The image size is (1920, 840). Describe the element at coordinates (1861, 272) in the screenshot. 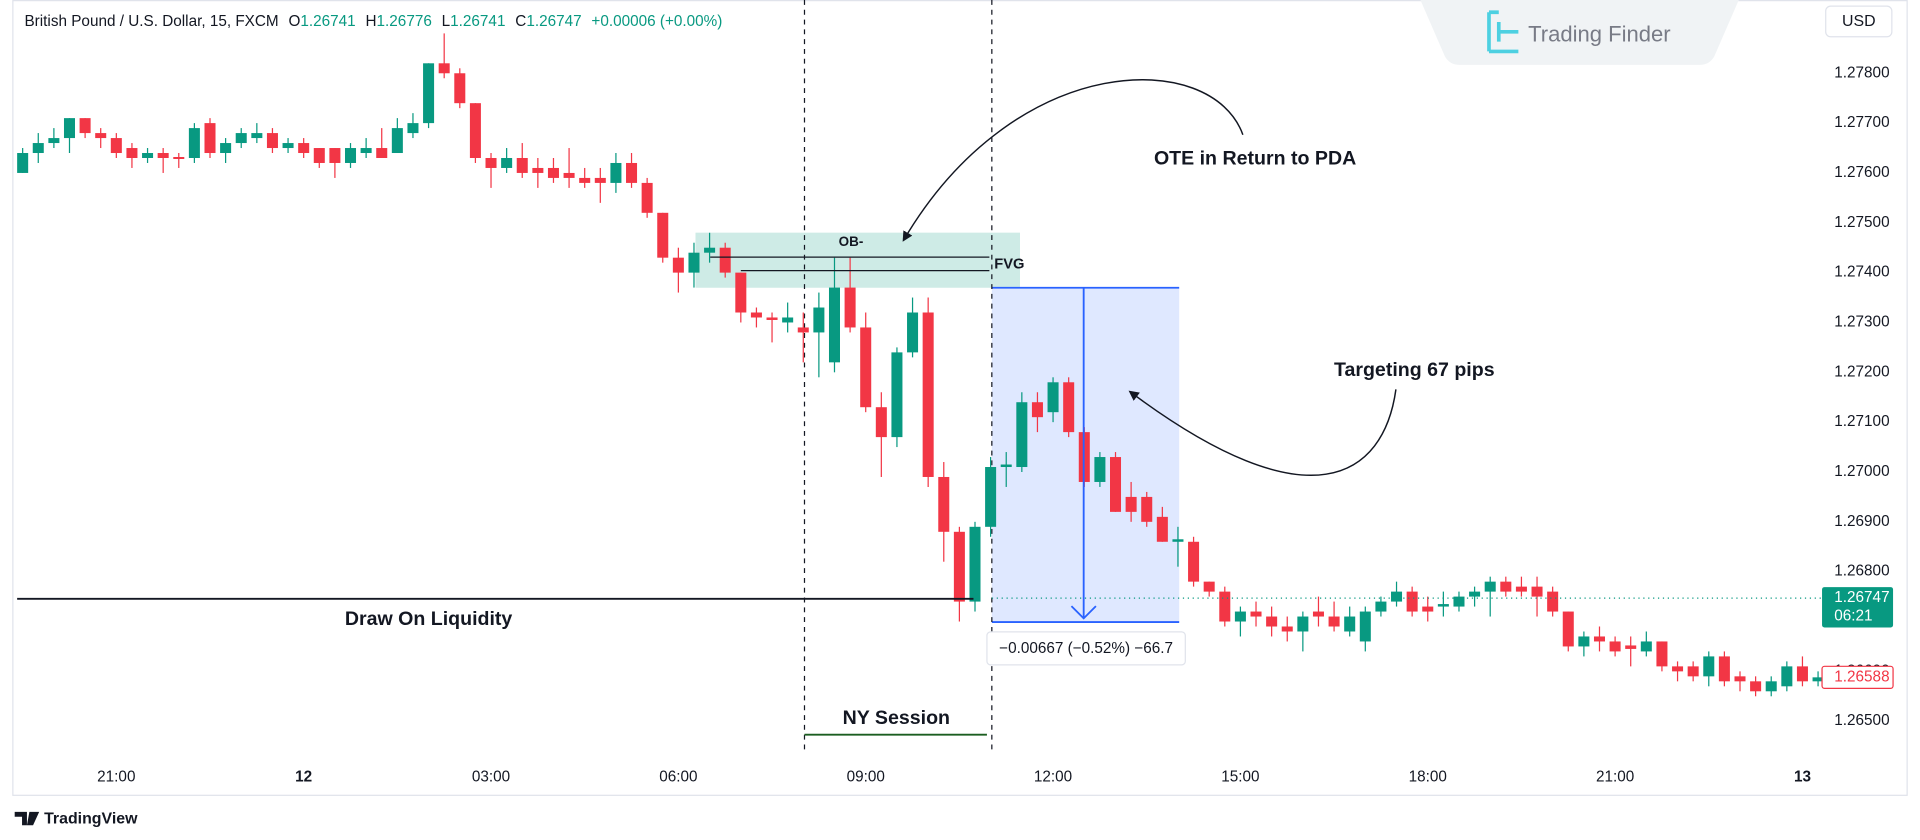

I see `y-tick-label: 1.27400` at that location.